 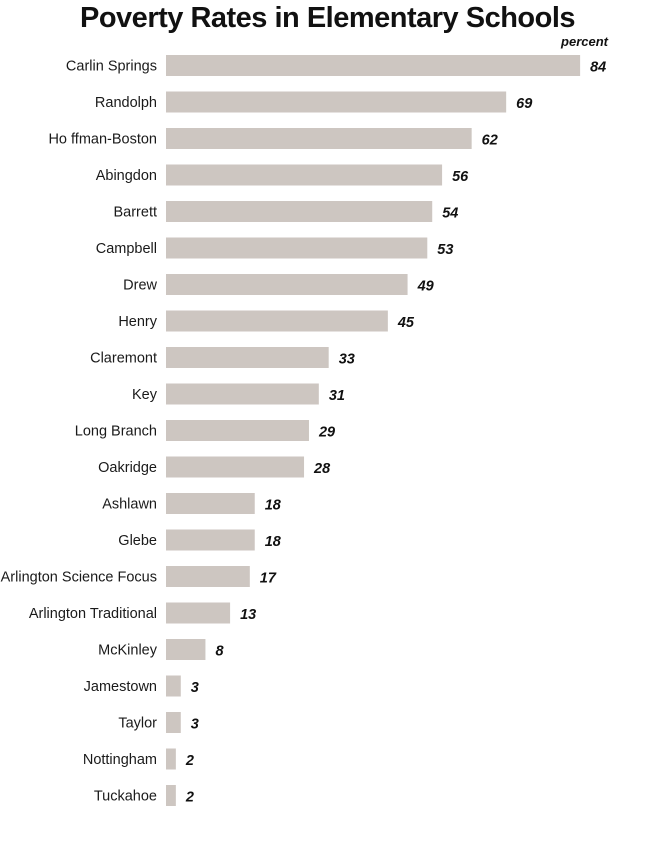 What do you see at coordinates (406, 323) in the screenshot?
I see `value-label: 45` at bounding box center [406, 323].